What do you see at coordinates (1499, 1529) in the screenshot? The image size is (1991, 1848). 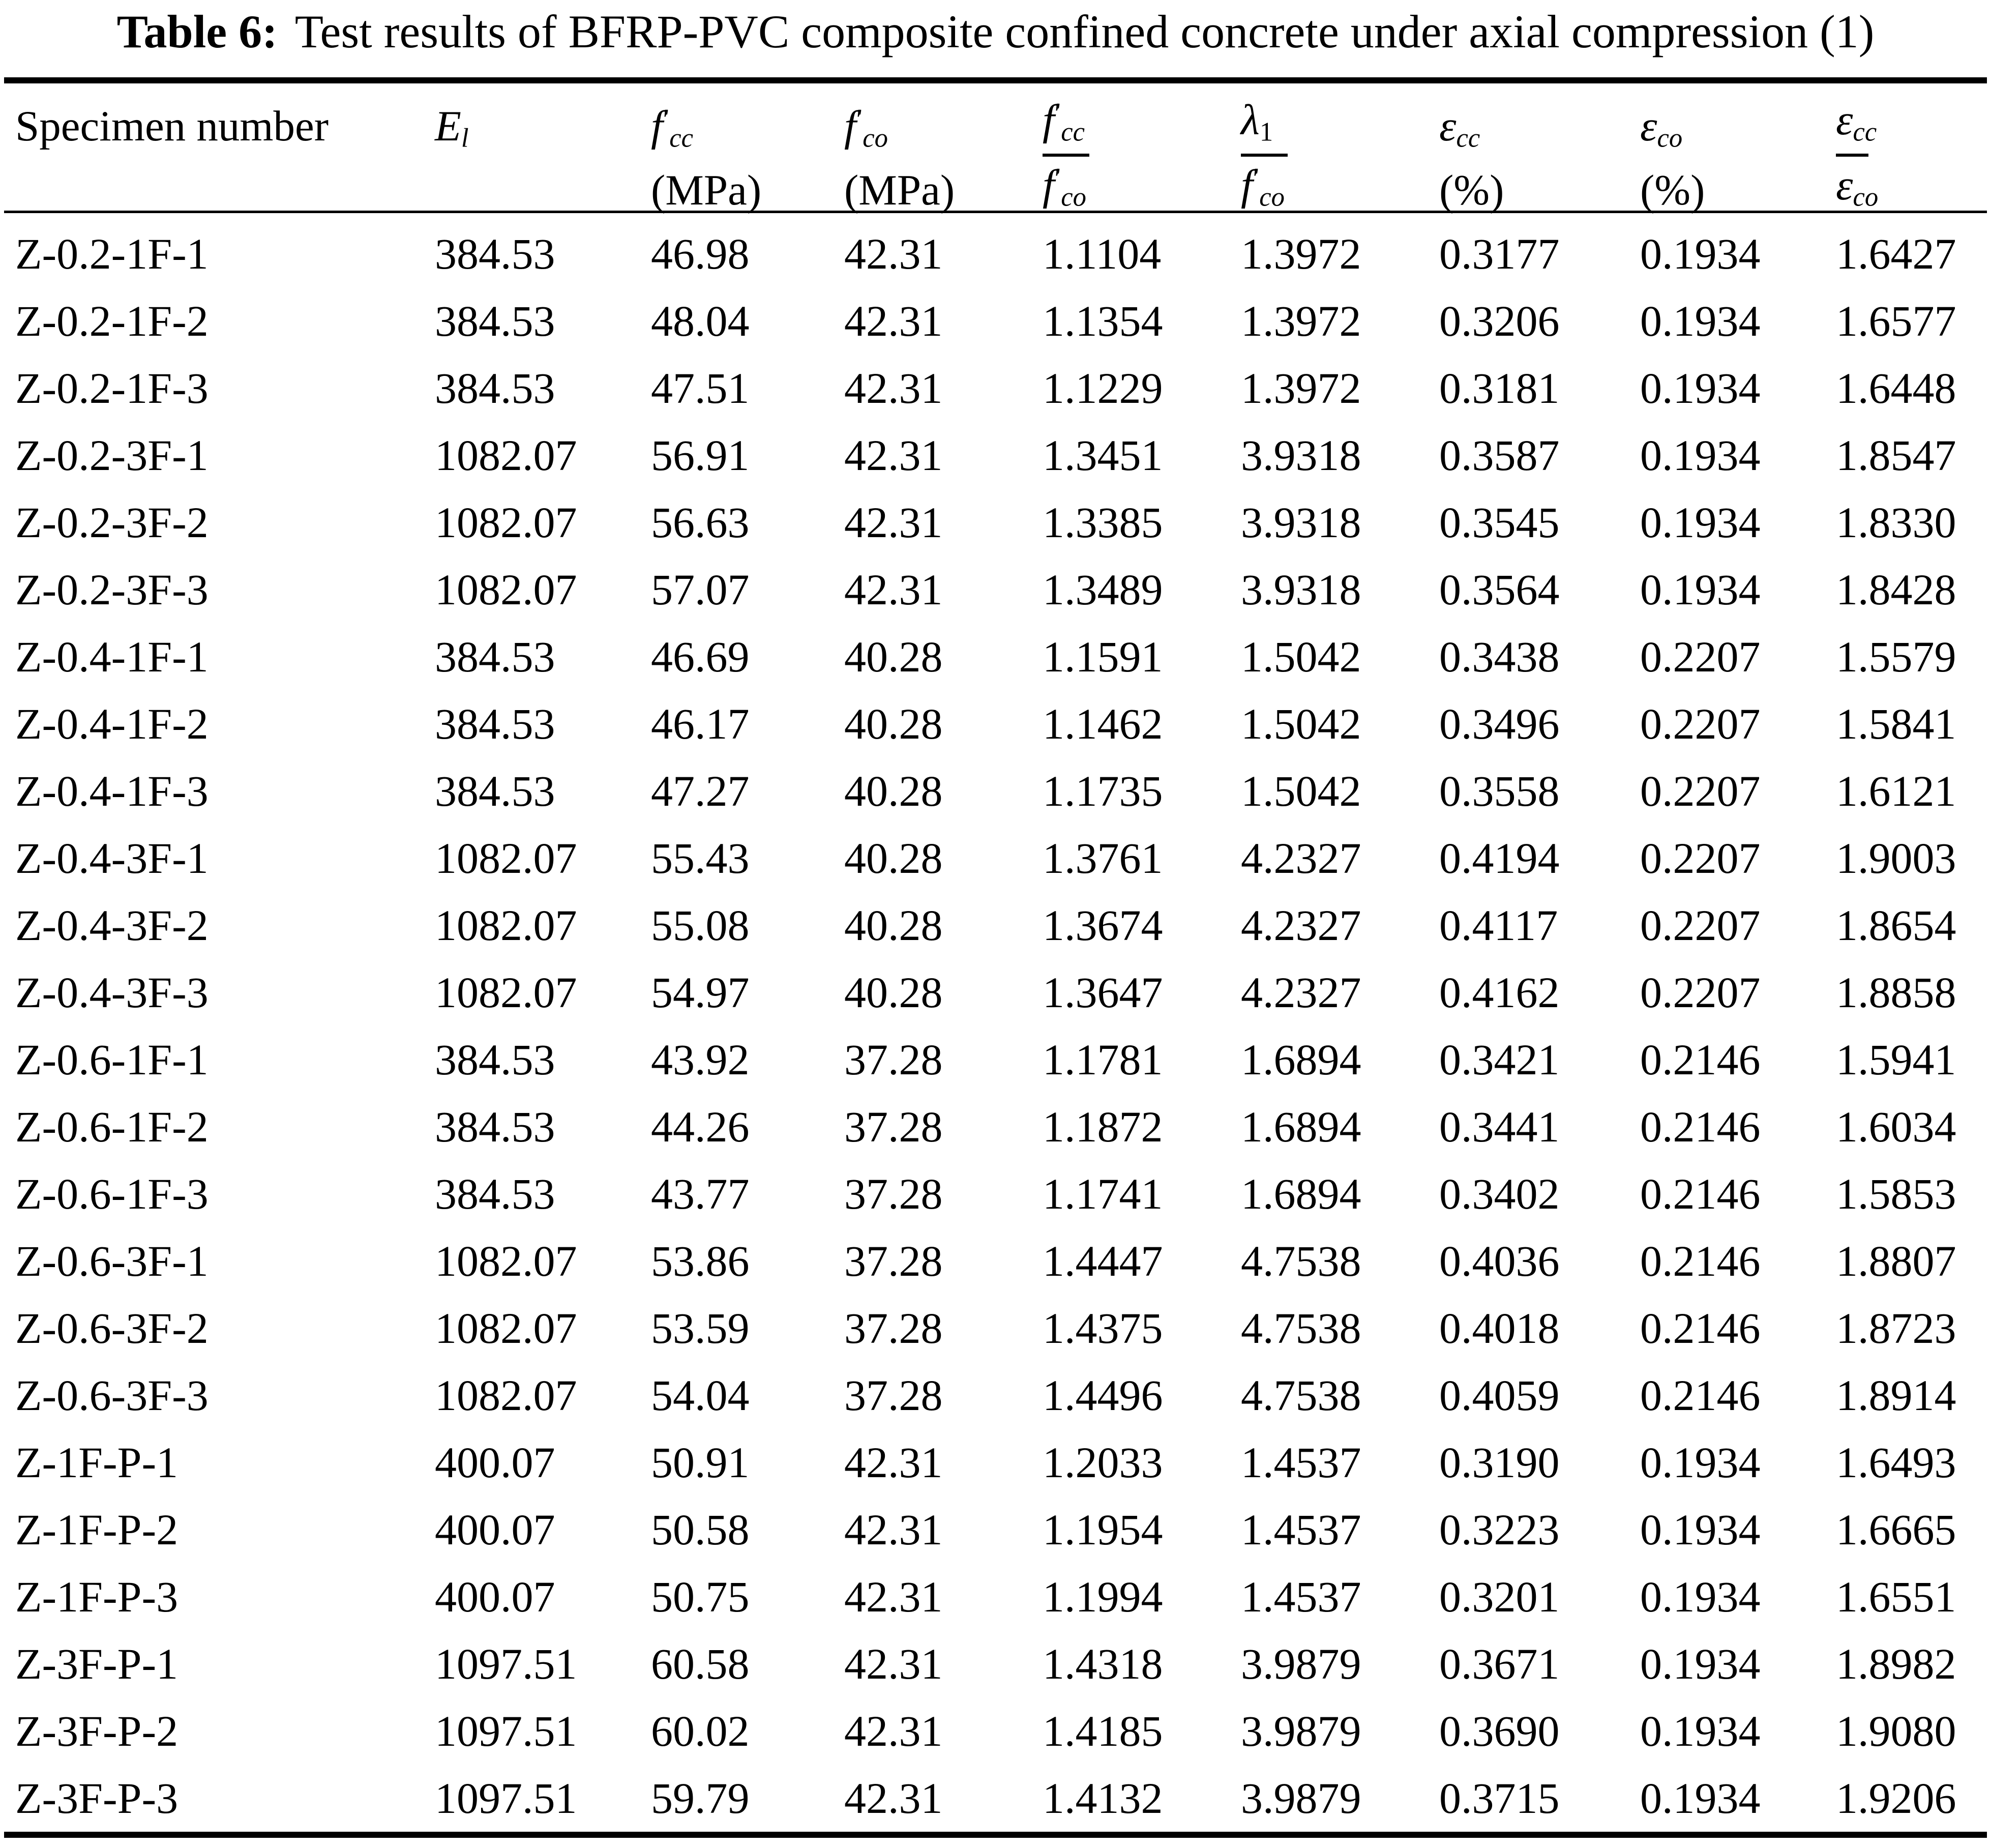 I see `cell-ecc: 0.3223` at bounding box center [1499, 1529].